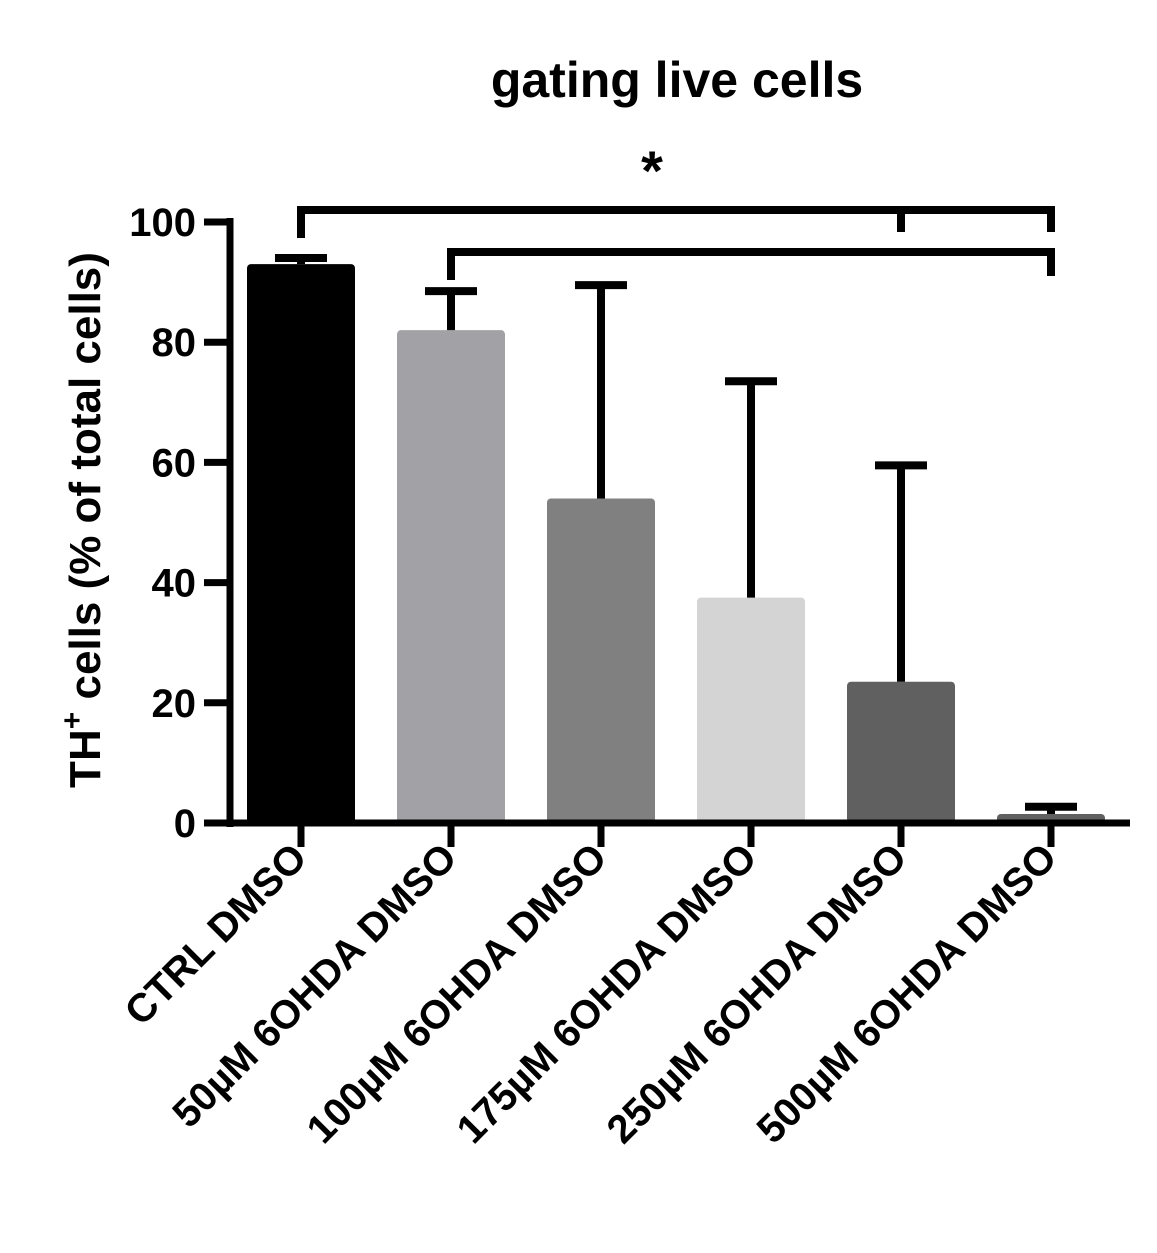 The width and height of the screenshot is (1157, 1253). What do you see at coordinates (174, 463) in the screenshot?
I see `y-tick-label-60: 60` at bounding box center [174, 463].